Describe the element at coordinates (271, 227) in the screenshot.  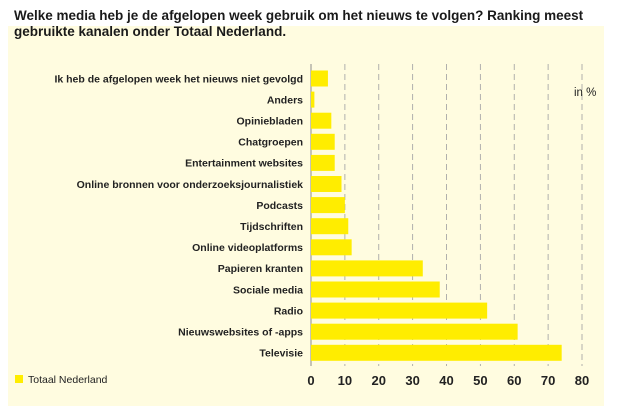
I see `category-label: Tijdschriften` at that location.